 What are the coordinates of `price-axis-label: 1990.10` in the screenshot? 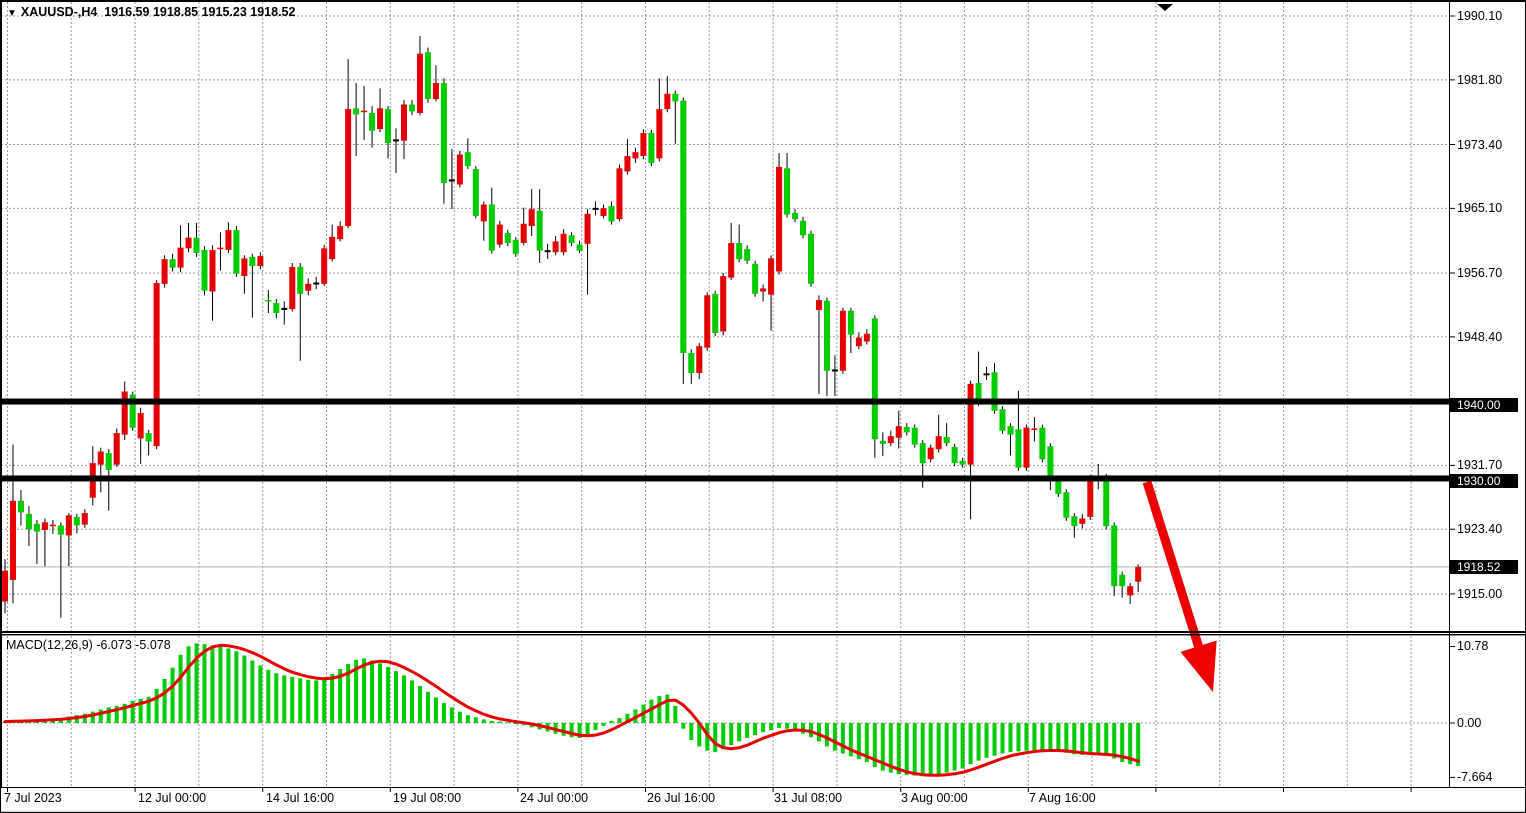 It's located at (1480, 16).